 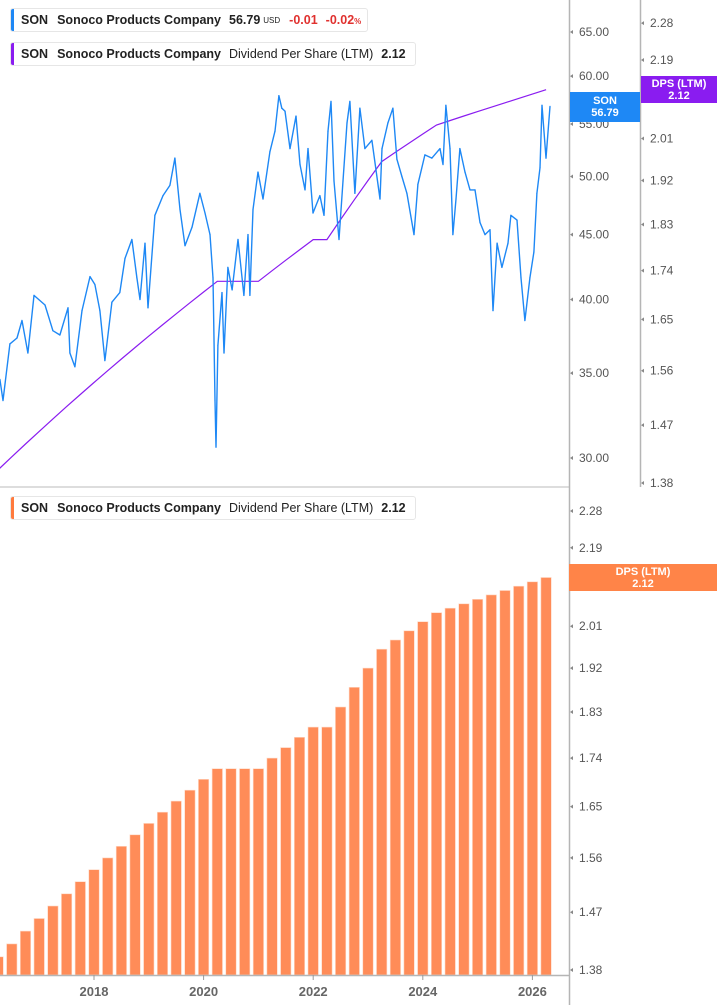 What do you see at coordinates (301, 508) in the screenshot?
I see `legend-metric: Dividend Per Share (LTM)` at bounding box center [301, 508].